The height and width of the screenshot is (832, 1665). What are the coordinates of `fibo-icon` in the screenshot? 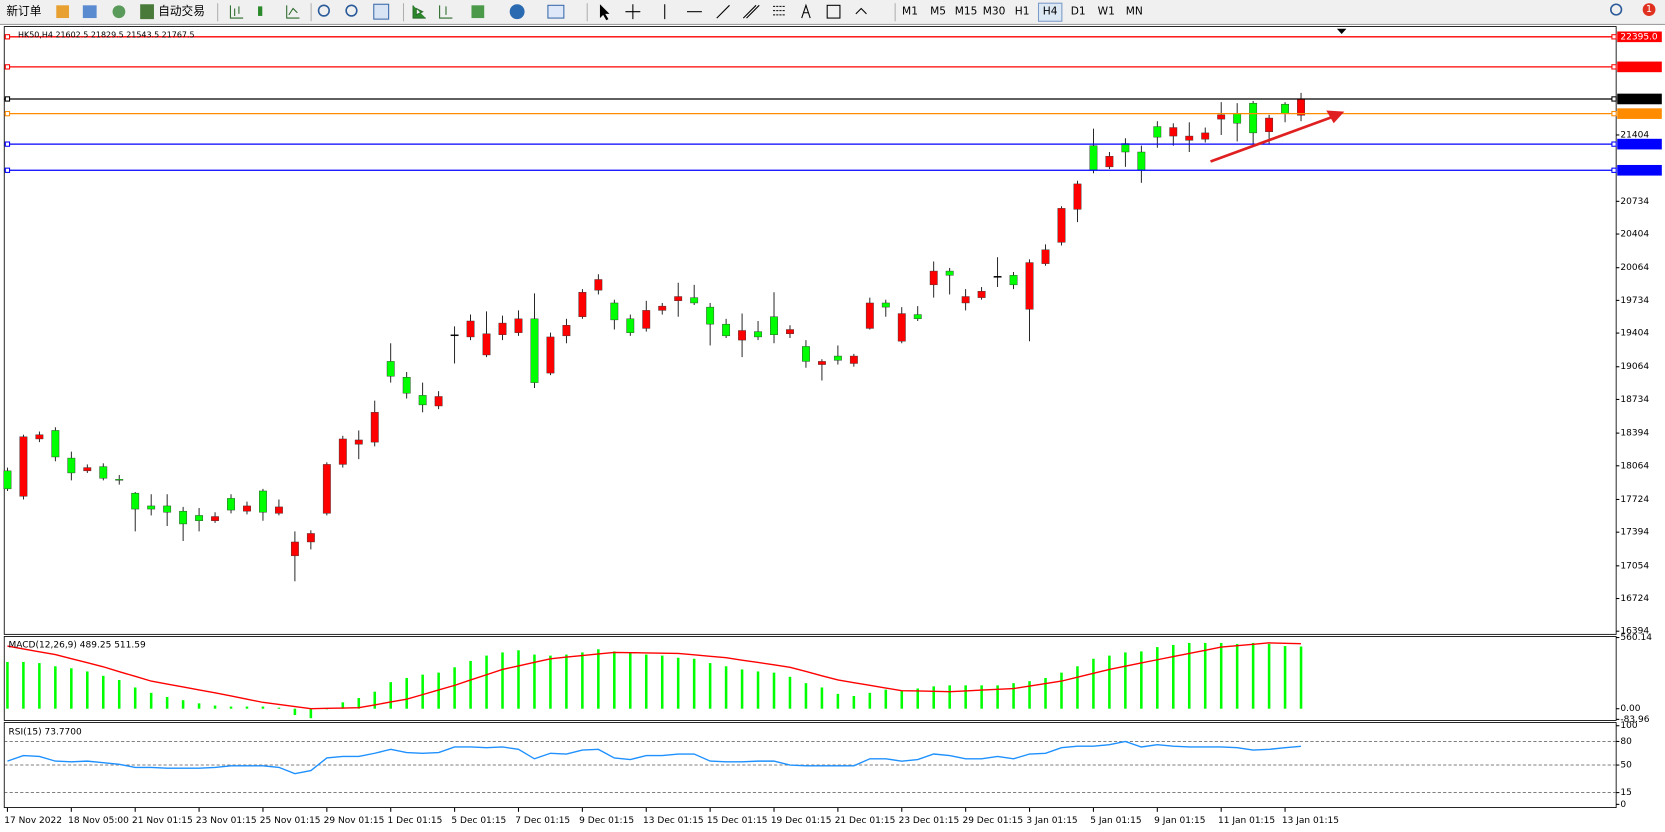 It's located at (779, 10).